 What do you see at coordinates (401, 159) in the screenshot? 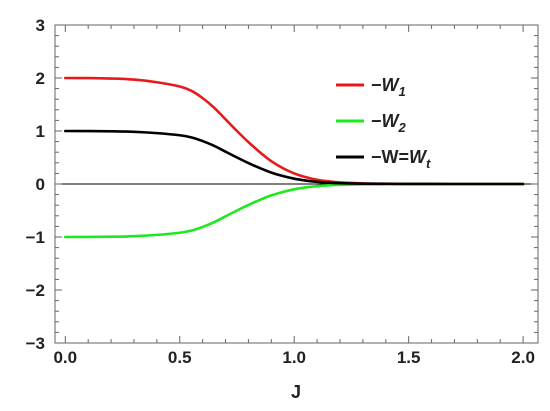
I see `legend-label-3: −W=Wt` at bounding box center [401, 159].